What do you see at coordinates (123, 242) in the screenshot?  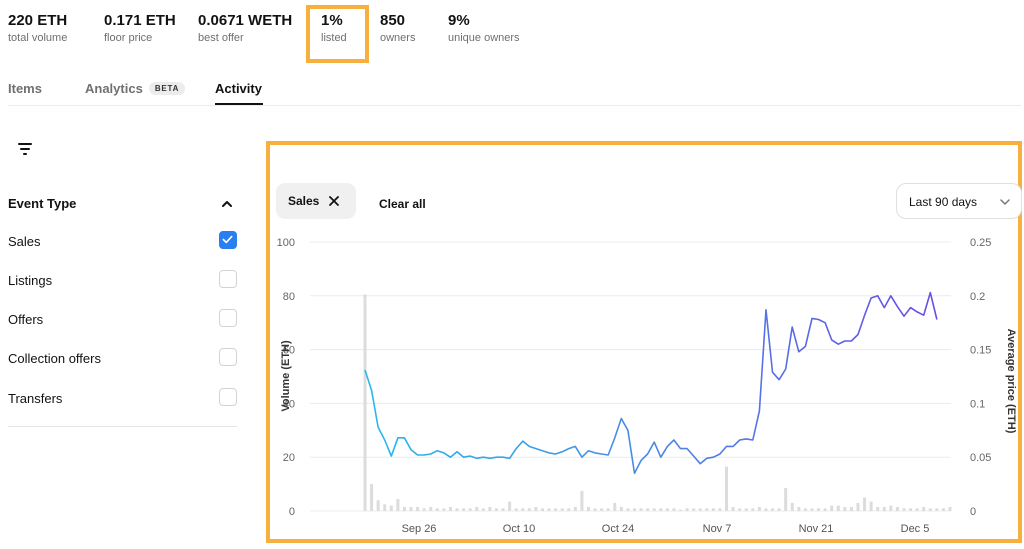 I see `event-type-sales: Sales` at bounding box center [123, 242].